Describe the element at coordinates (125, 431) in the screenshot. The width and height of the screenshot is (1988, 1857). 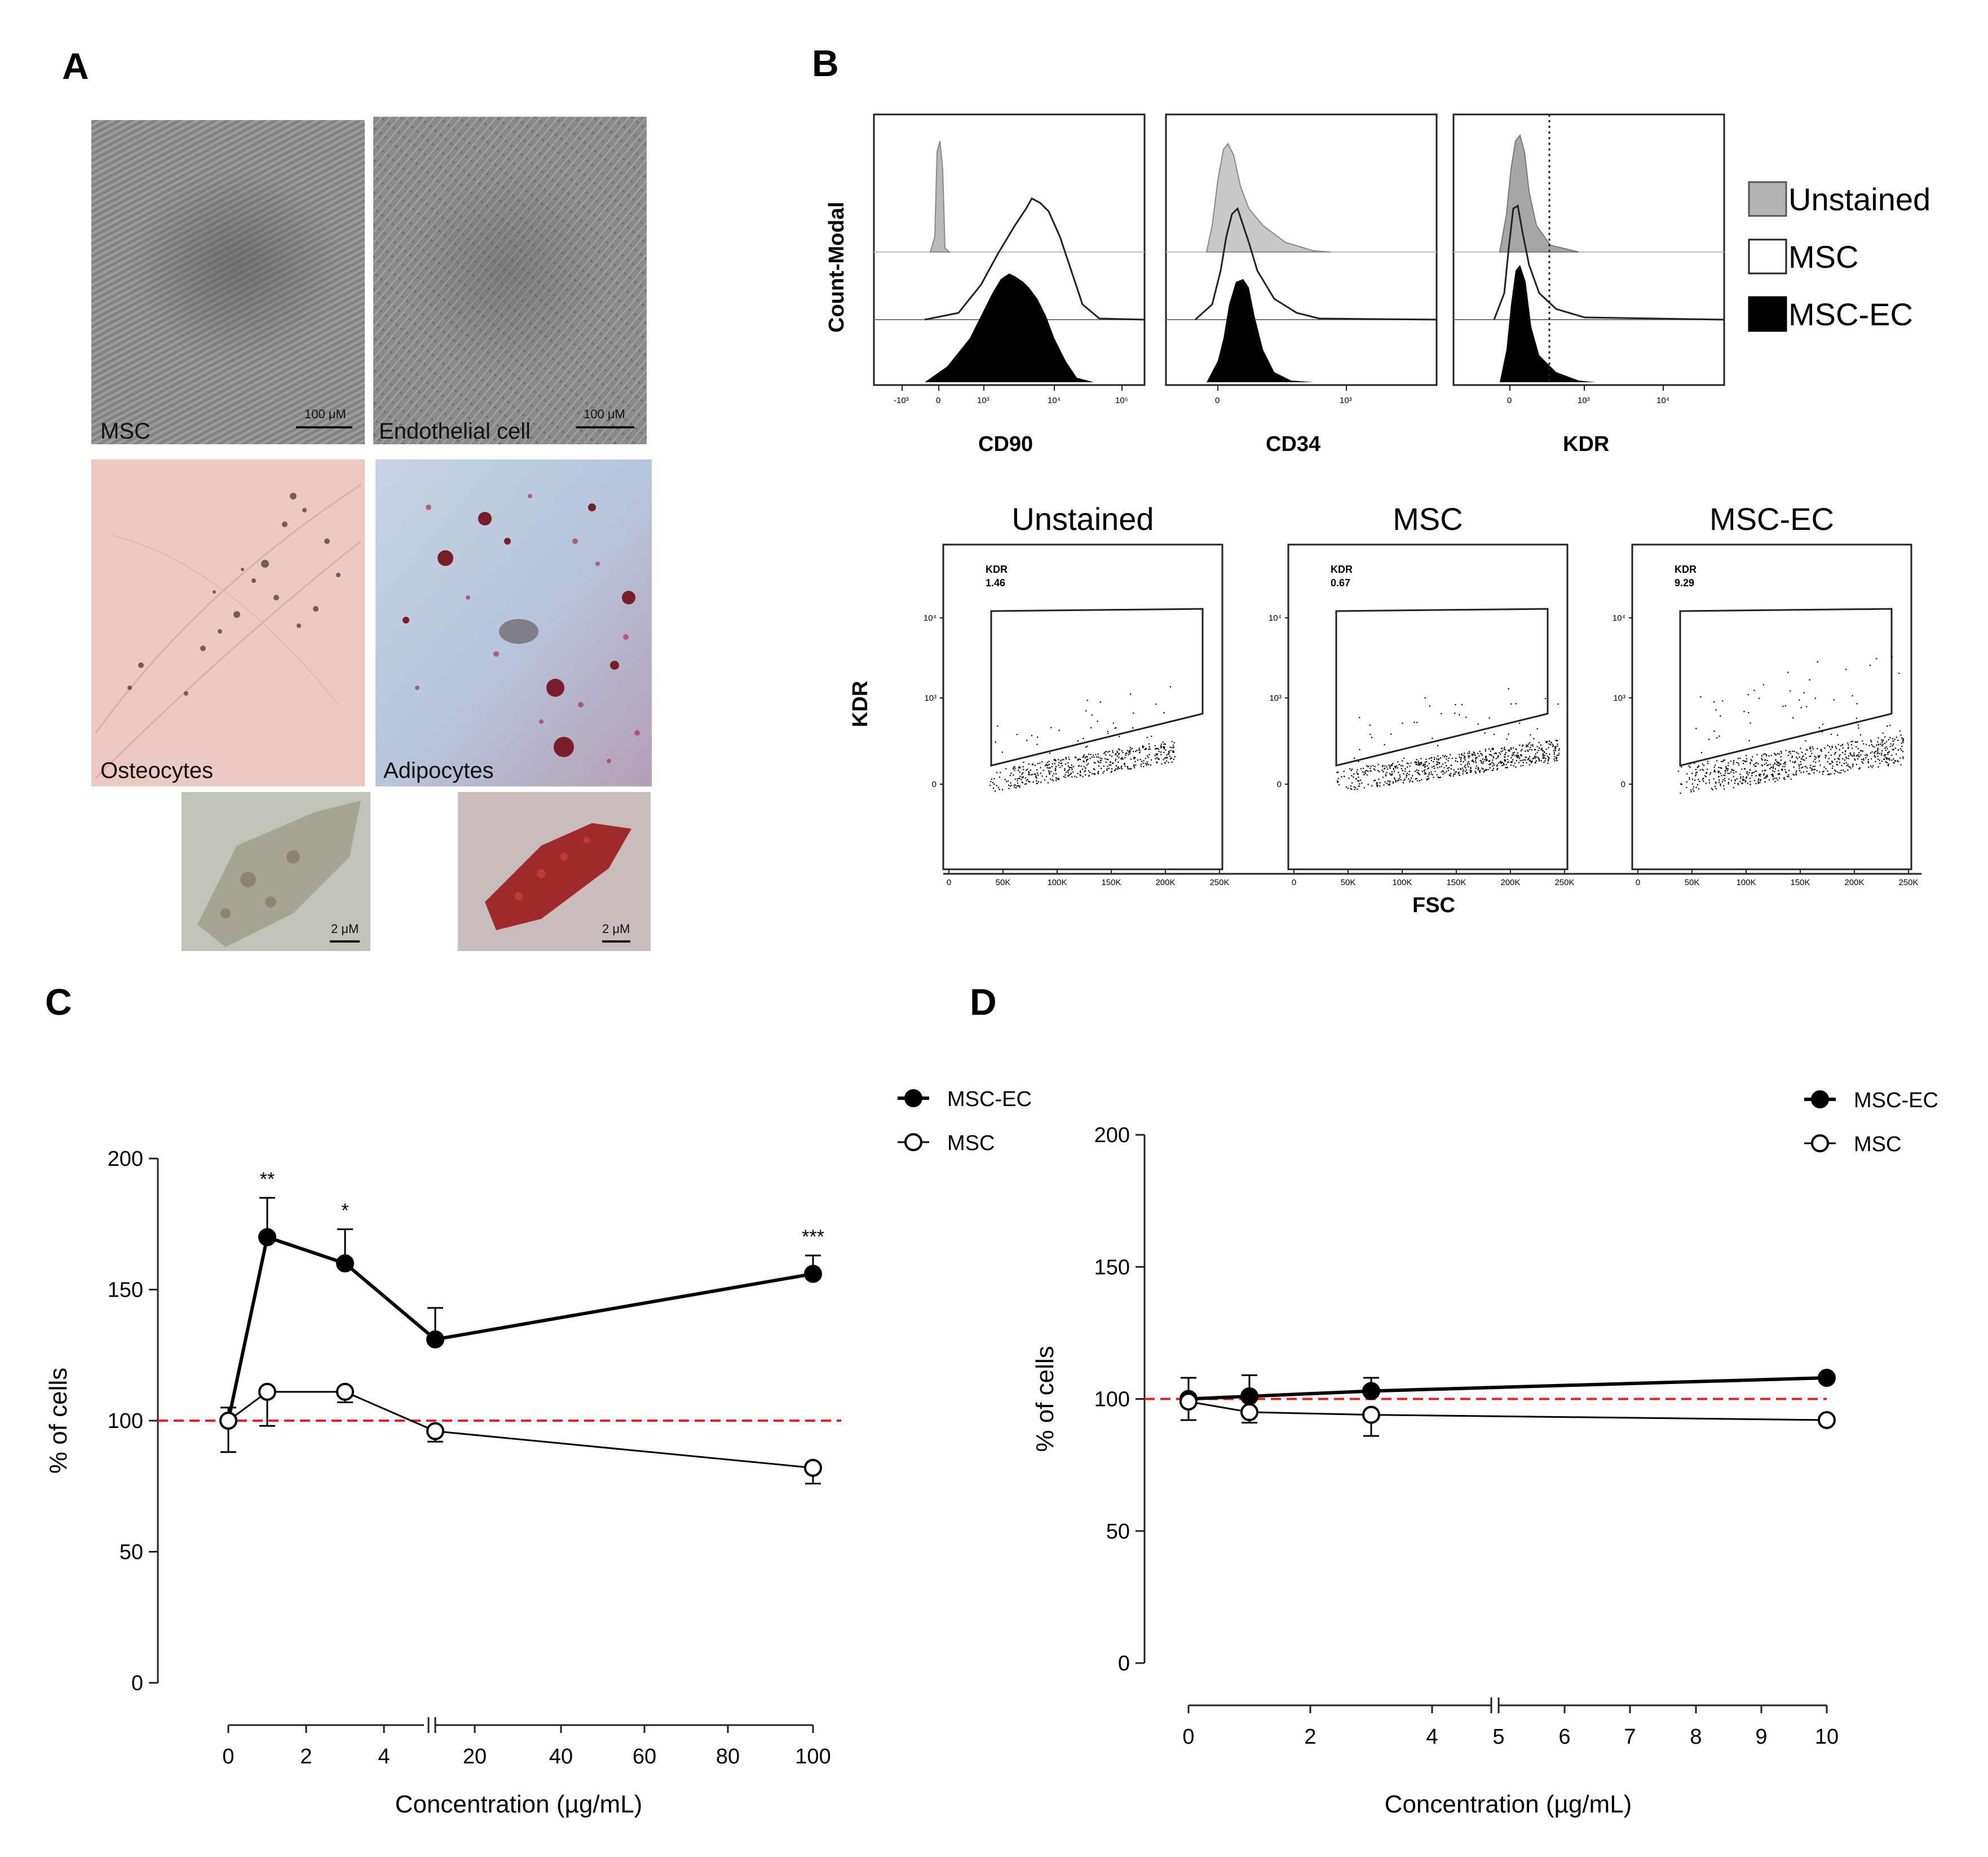
I see `msc-label: MSC` at that location.